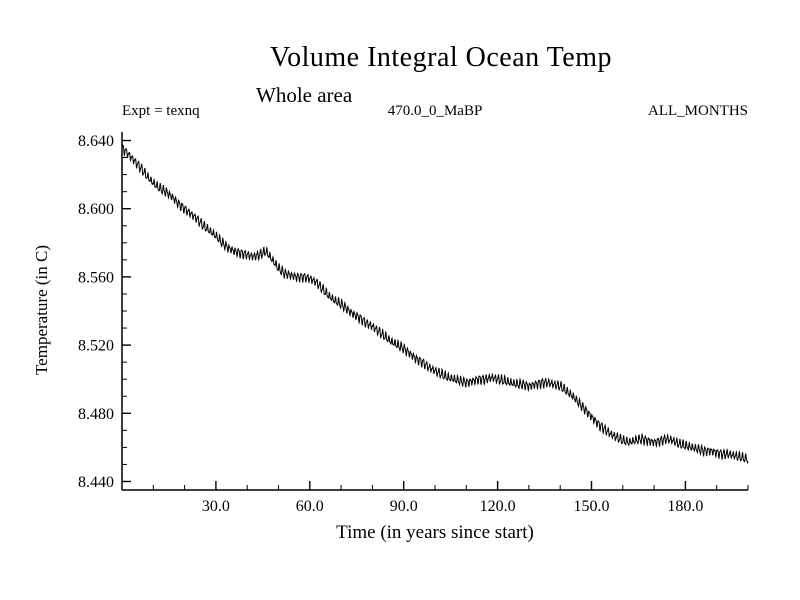  Describe the element at coordinates (96, 141) in the screenshot. I see `y-tick-label: 8.640` at that location.